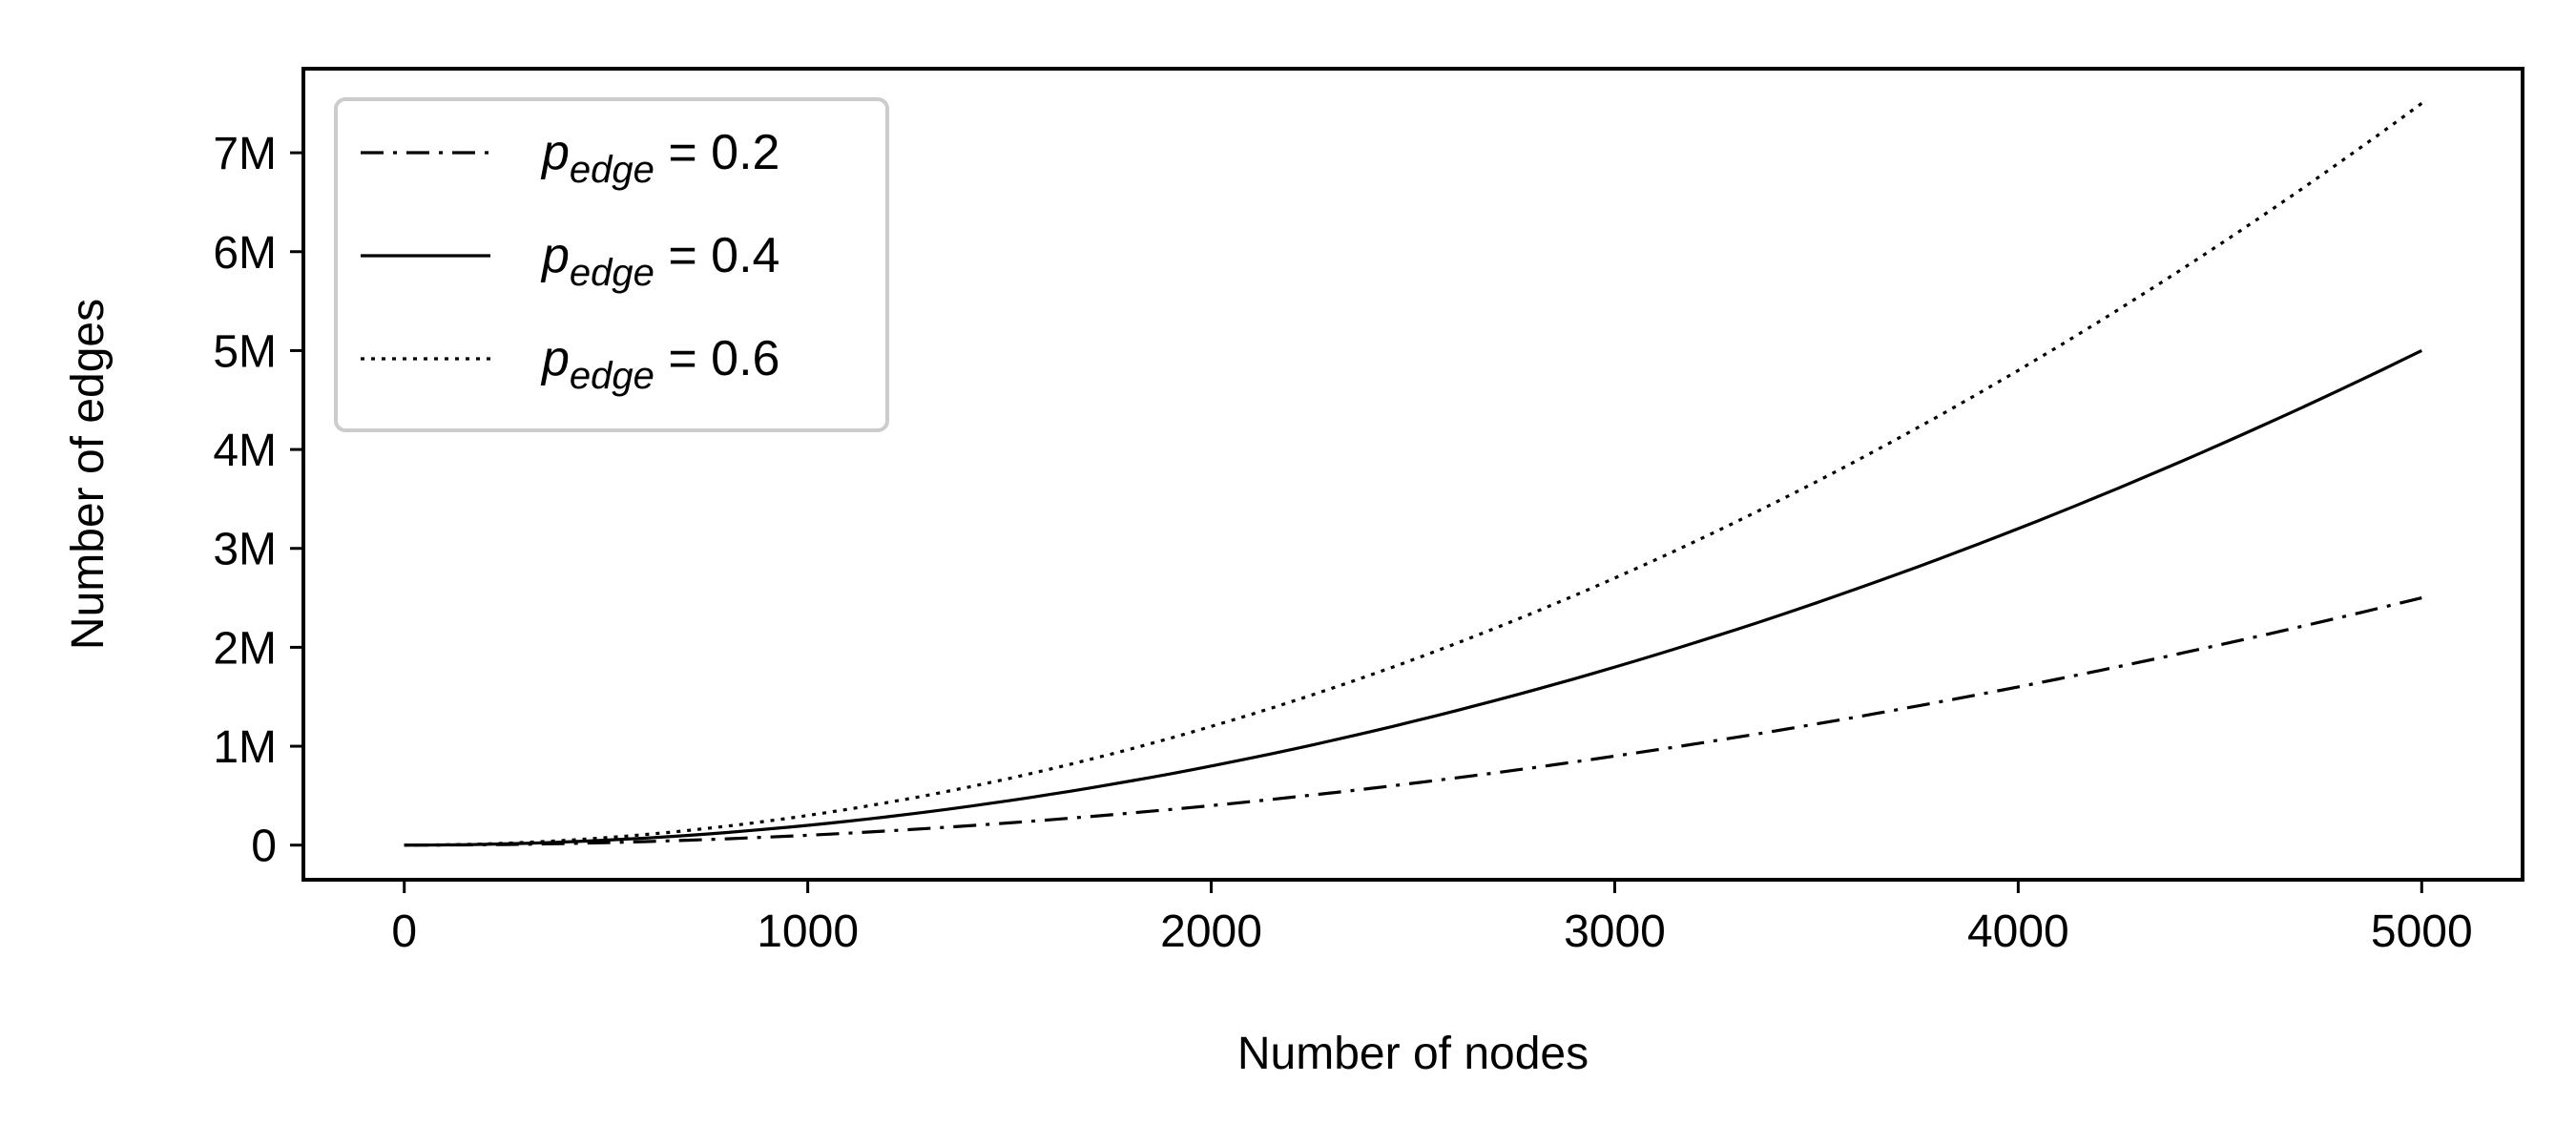 Image resolution: width=2576 pixels, height=1145 pixels. Describe the element at coordinates (2422, 931) in the screenshot. I see `x-tick-label: 5000` at that location.